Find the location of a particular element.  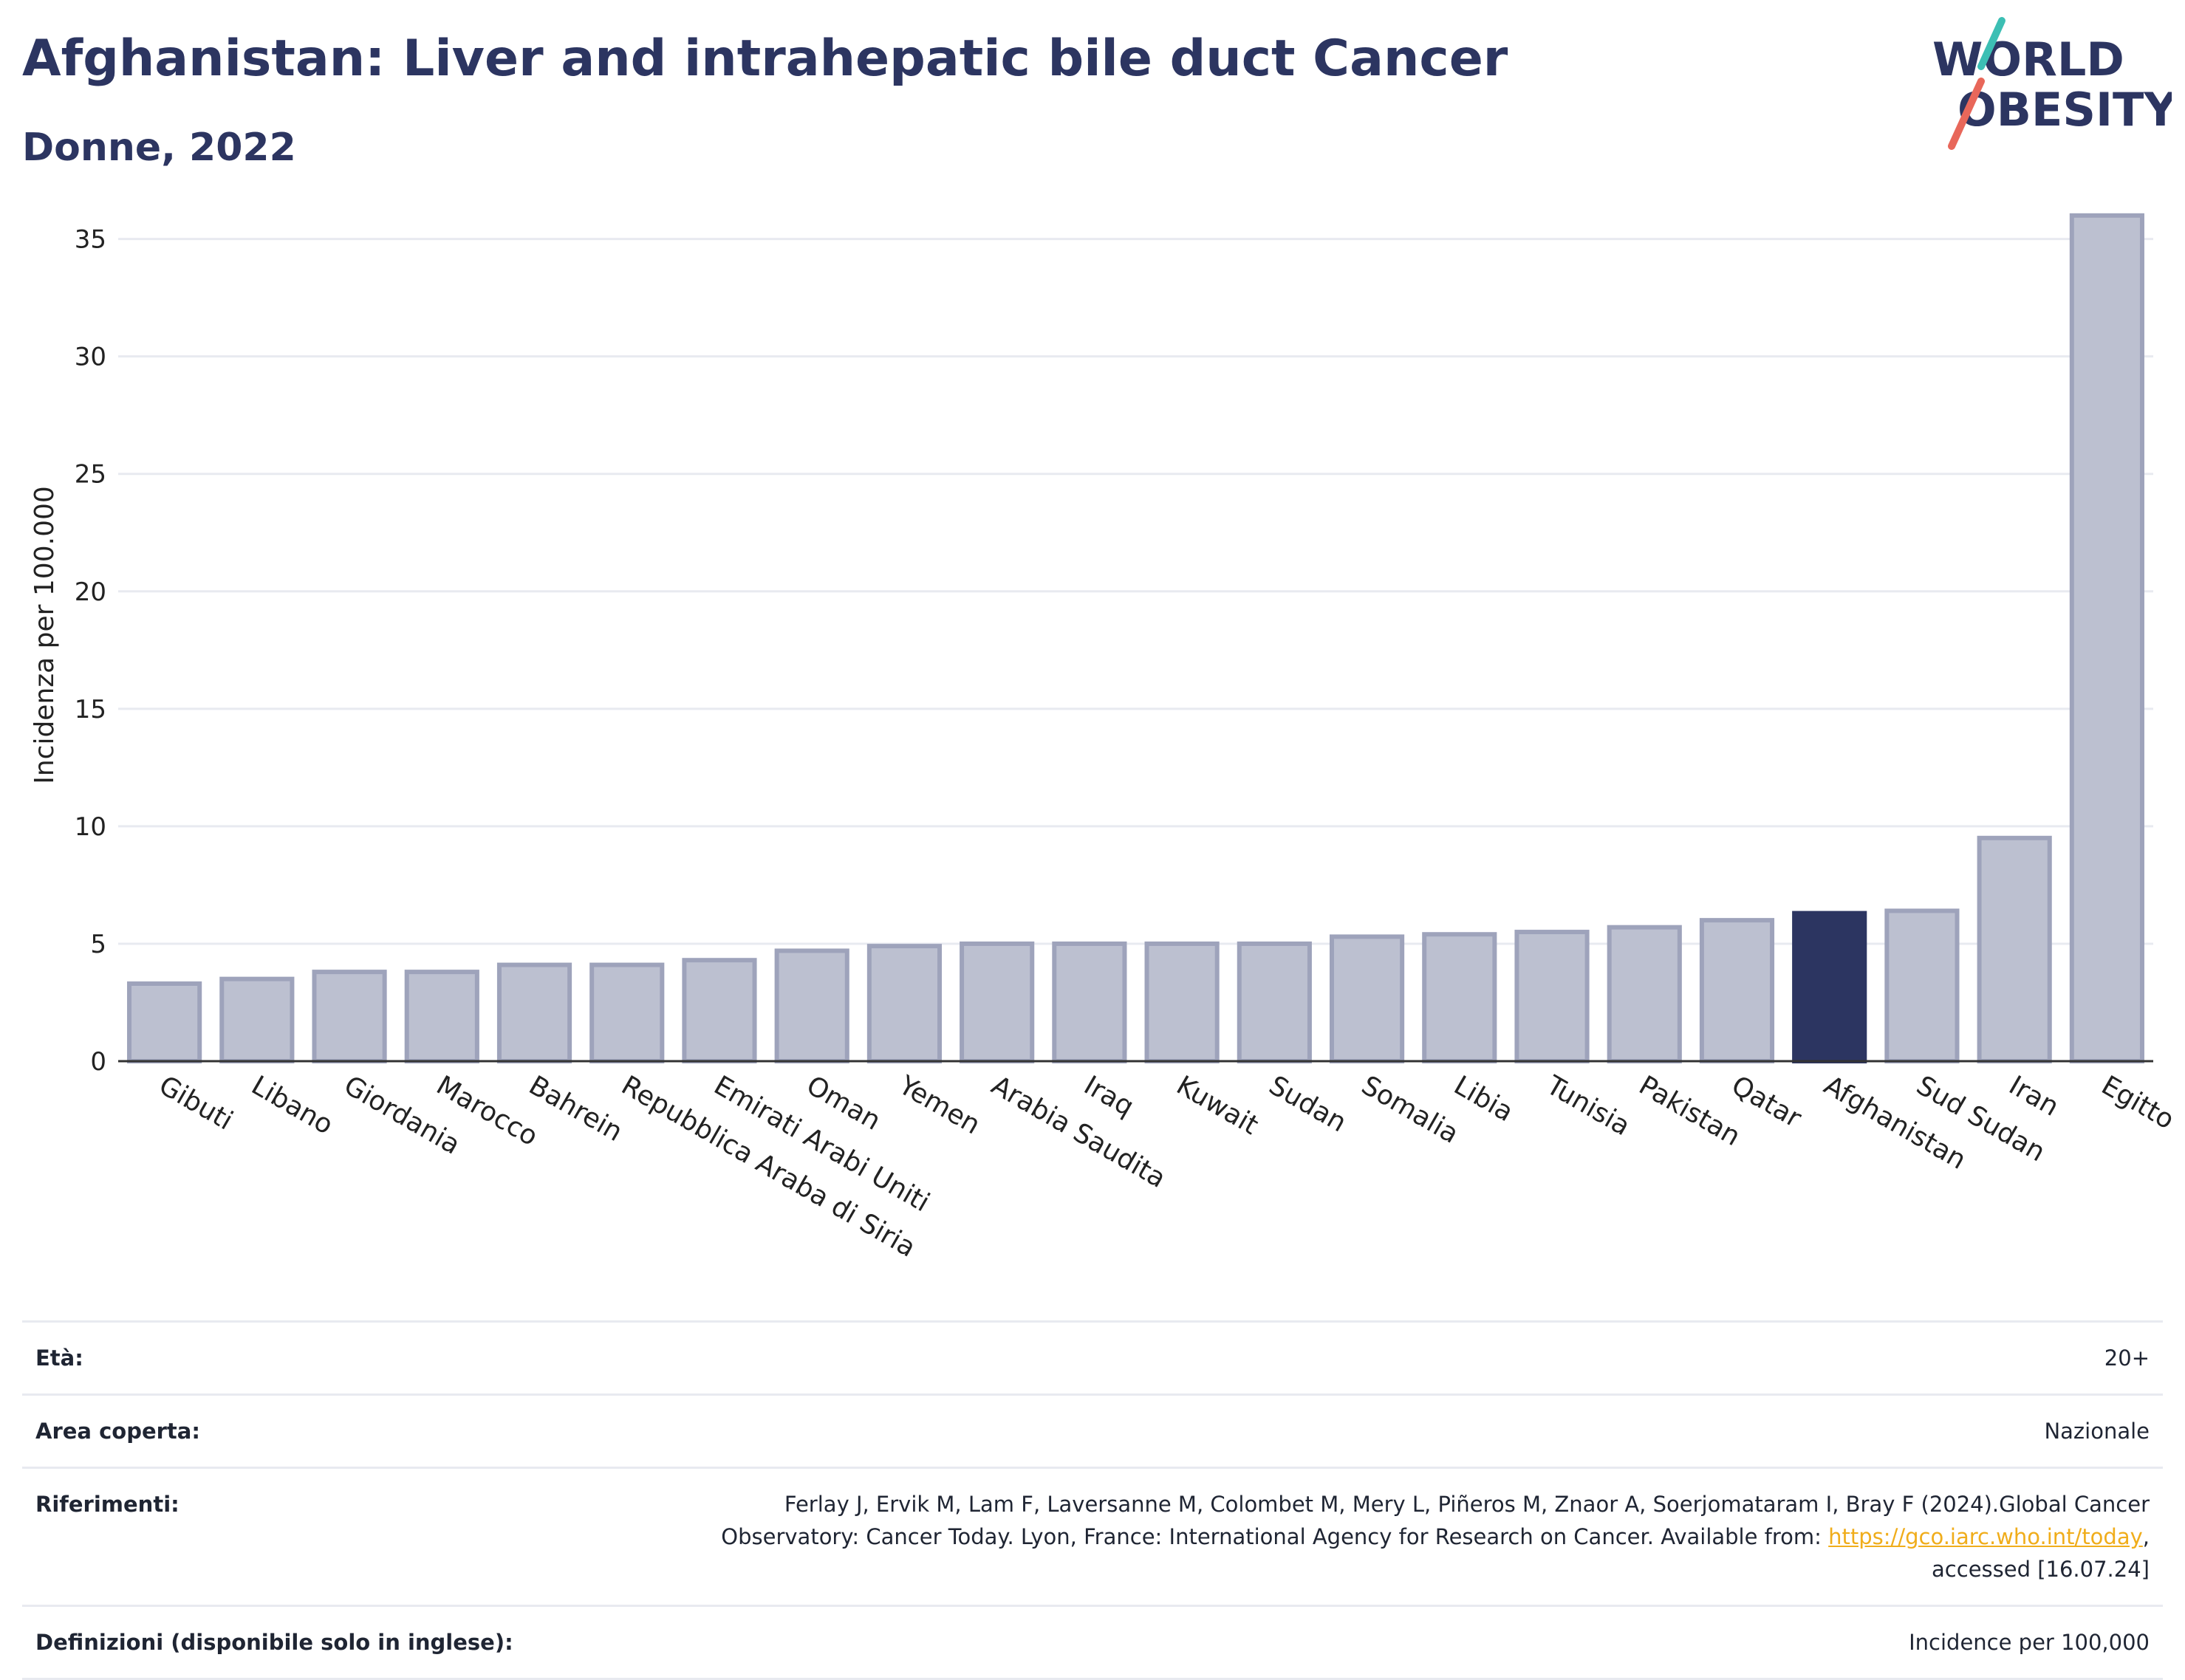

bar-iraq is located at coordinates (1089, 1002).